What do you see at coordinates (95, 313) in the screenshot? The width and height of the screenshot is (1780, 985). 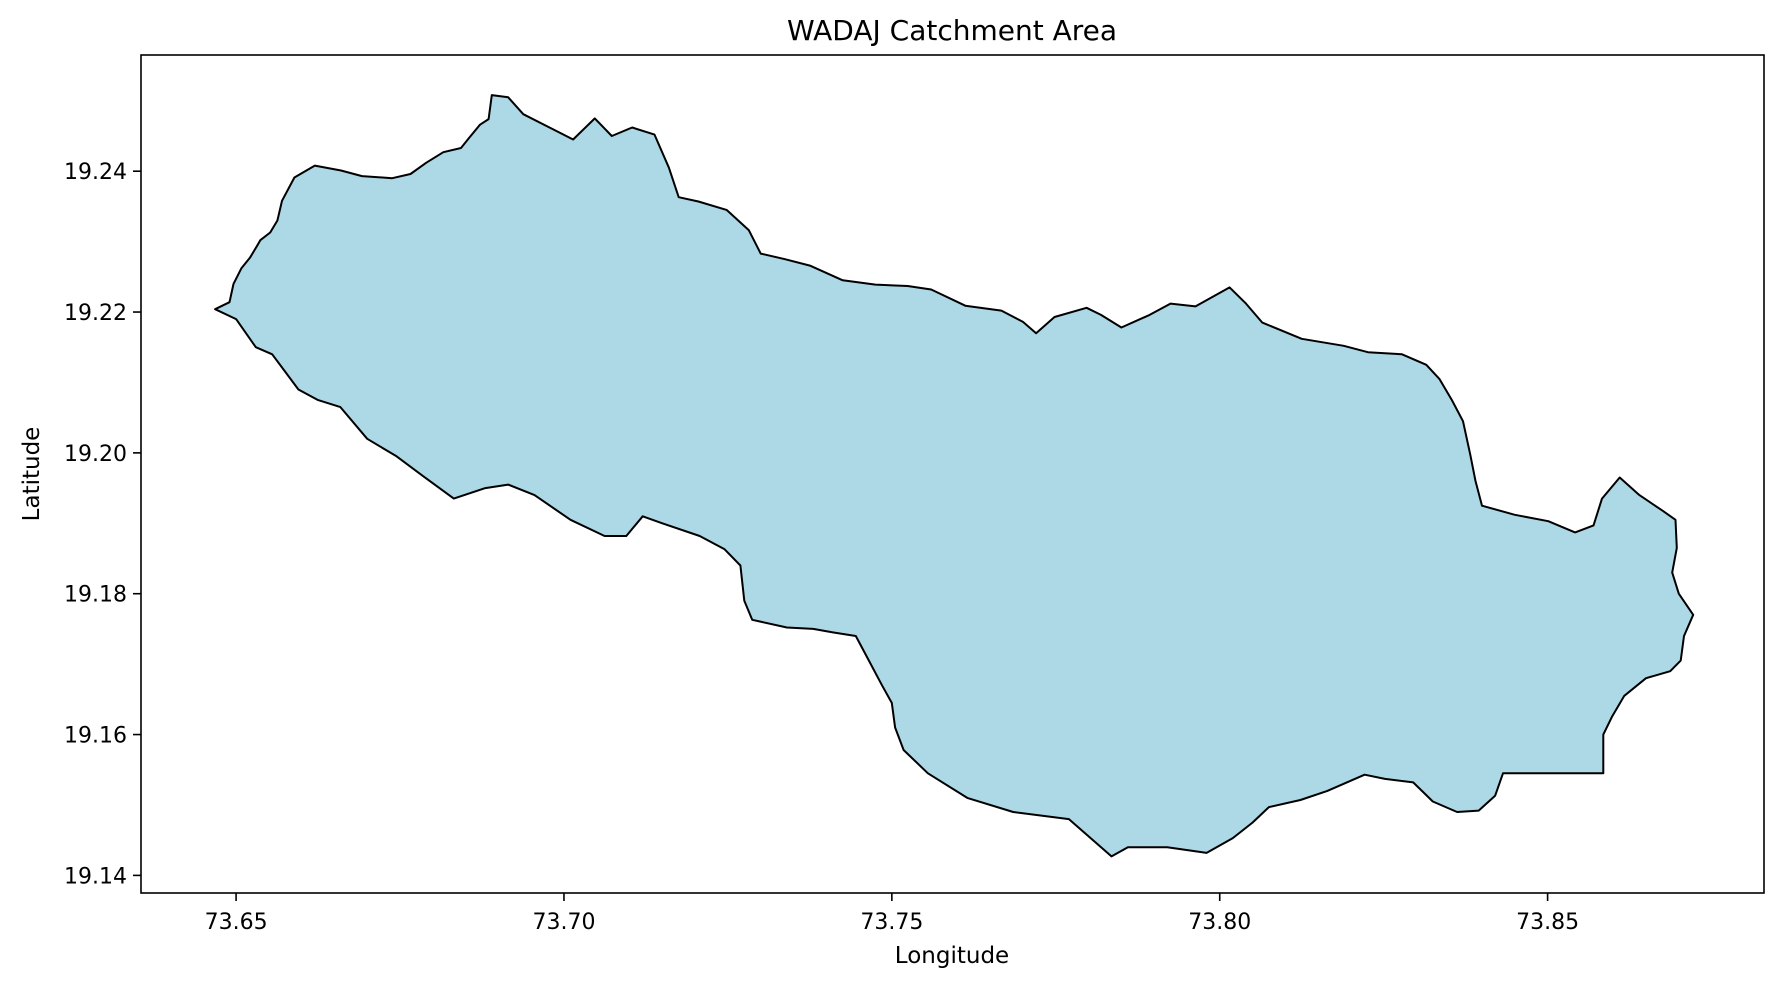 I see `y-tick-label: 19.22` at bounding box center [95, 313].